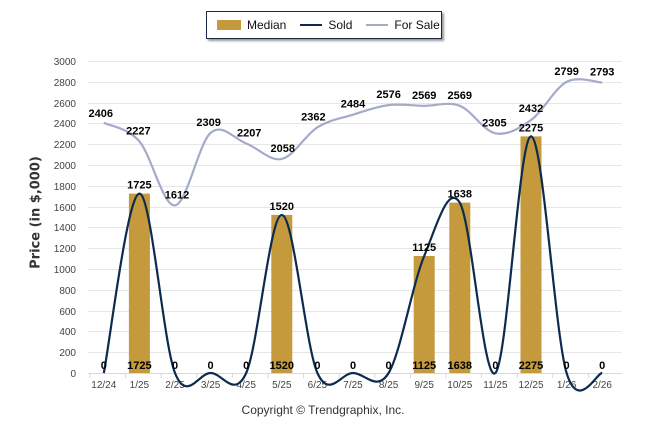  Describe the element at coordinates (267, 25) in the screenshot. I see `legend-label-median: Median` at that location.